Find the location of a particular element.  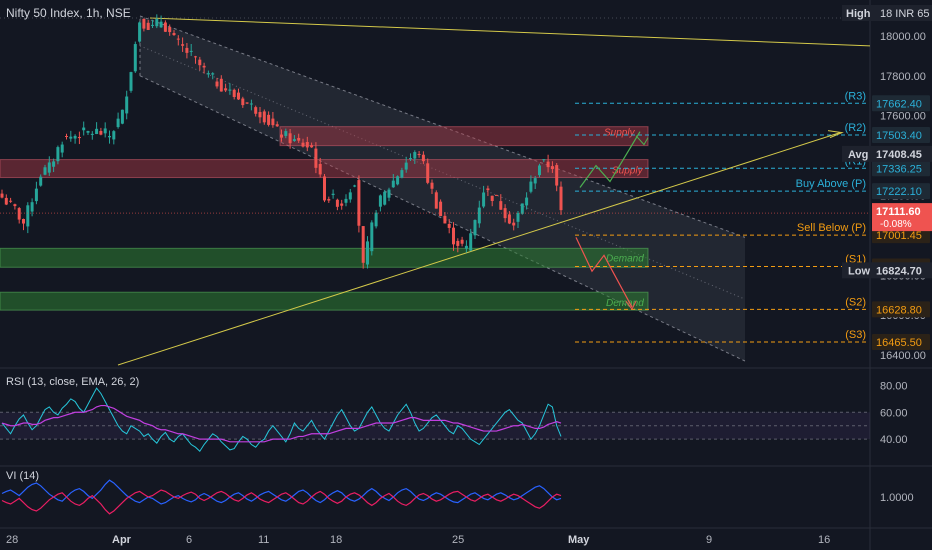

time-axis-tick: May is located at coordinates (579, 540).